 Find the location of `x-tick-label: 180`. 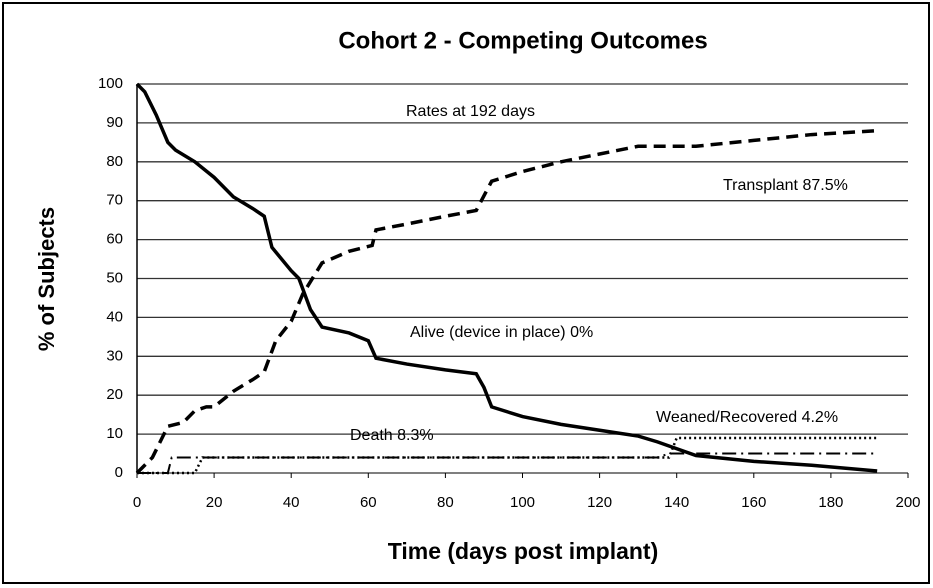

x-tick-label: 180 is located at coordinates (830, 502).